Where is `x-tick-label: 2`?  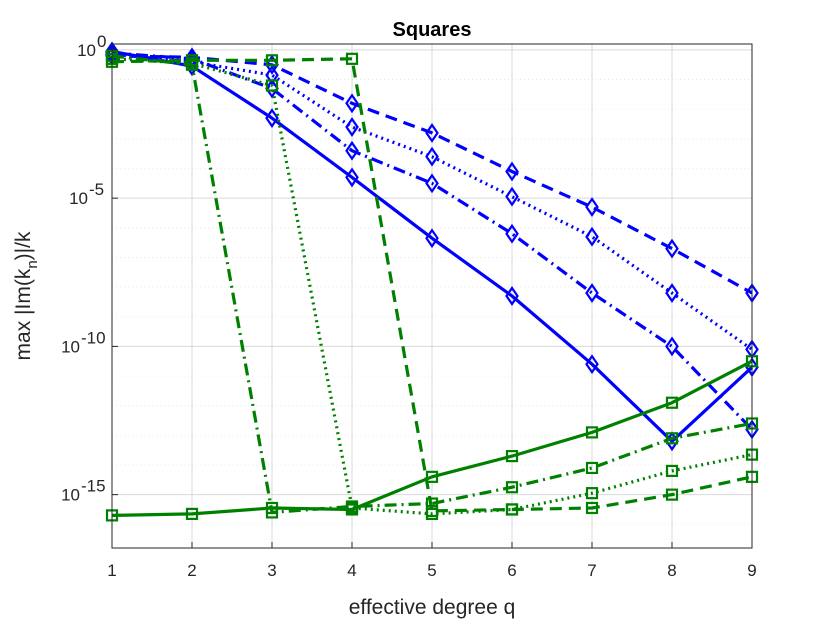 x-tick-label: 2 is located at coordinates (191, 570).